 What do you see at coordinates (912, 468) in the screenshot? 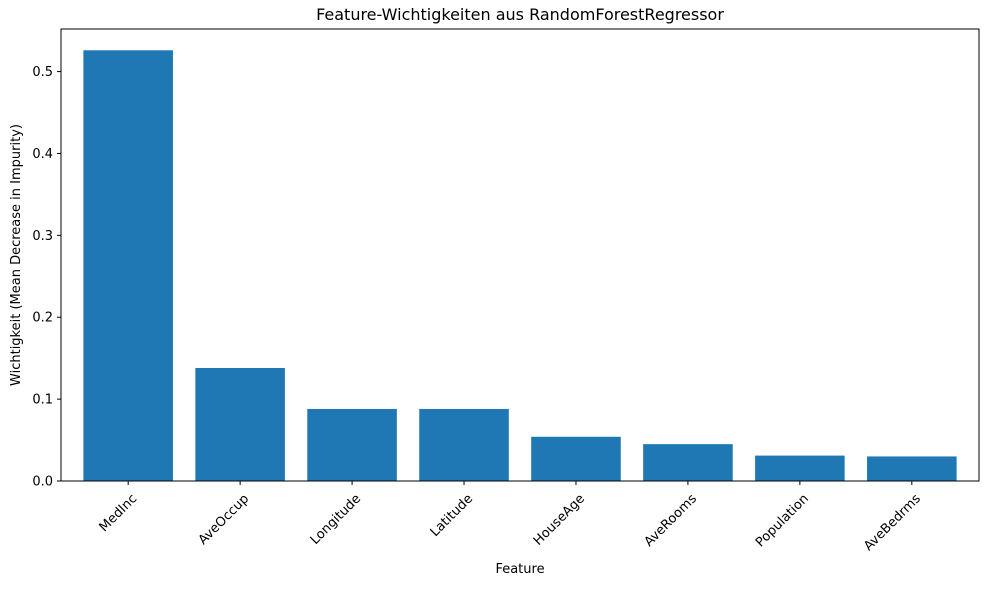
I see `bar-avebedrms` at bounding box center [912, 468].